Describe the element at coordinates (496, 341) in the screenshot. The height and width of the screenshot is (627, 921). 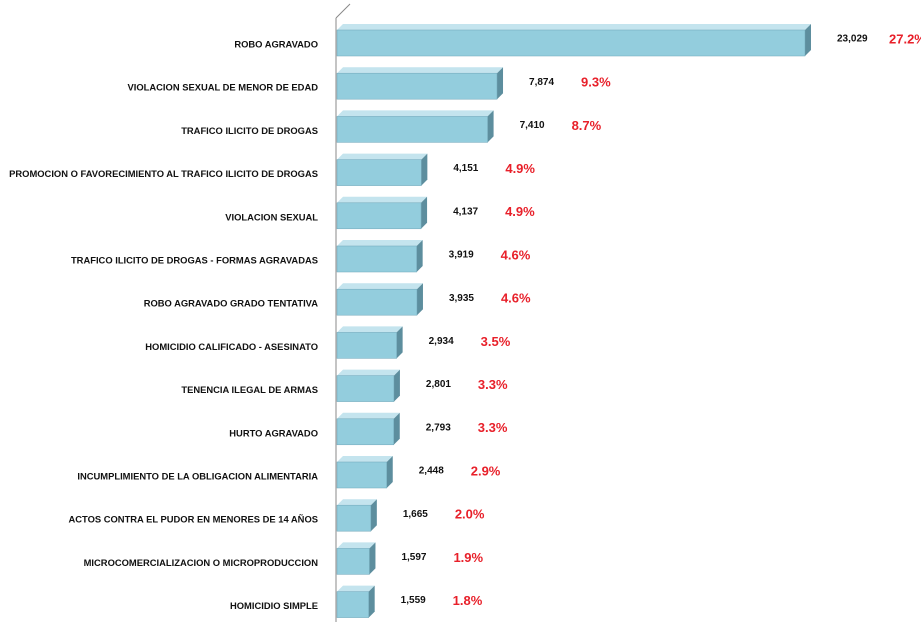
I see `share-label: 3.5%` at that location.